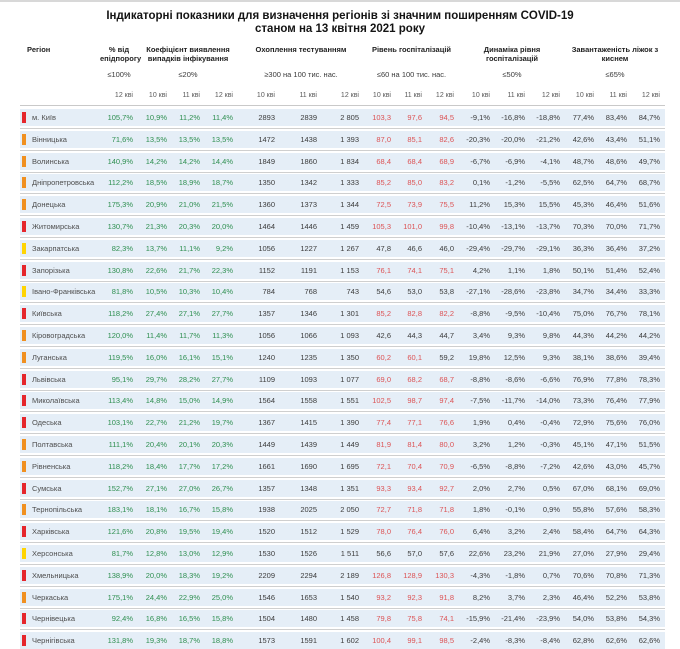 This screenshot has height=649, width=680. I want to click on threshold-dyn: ≤50%, so click(512, 74).